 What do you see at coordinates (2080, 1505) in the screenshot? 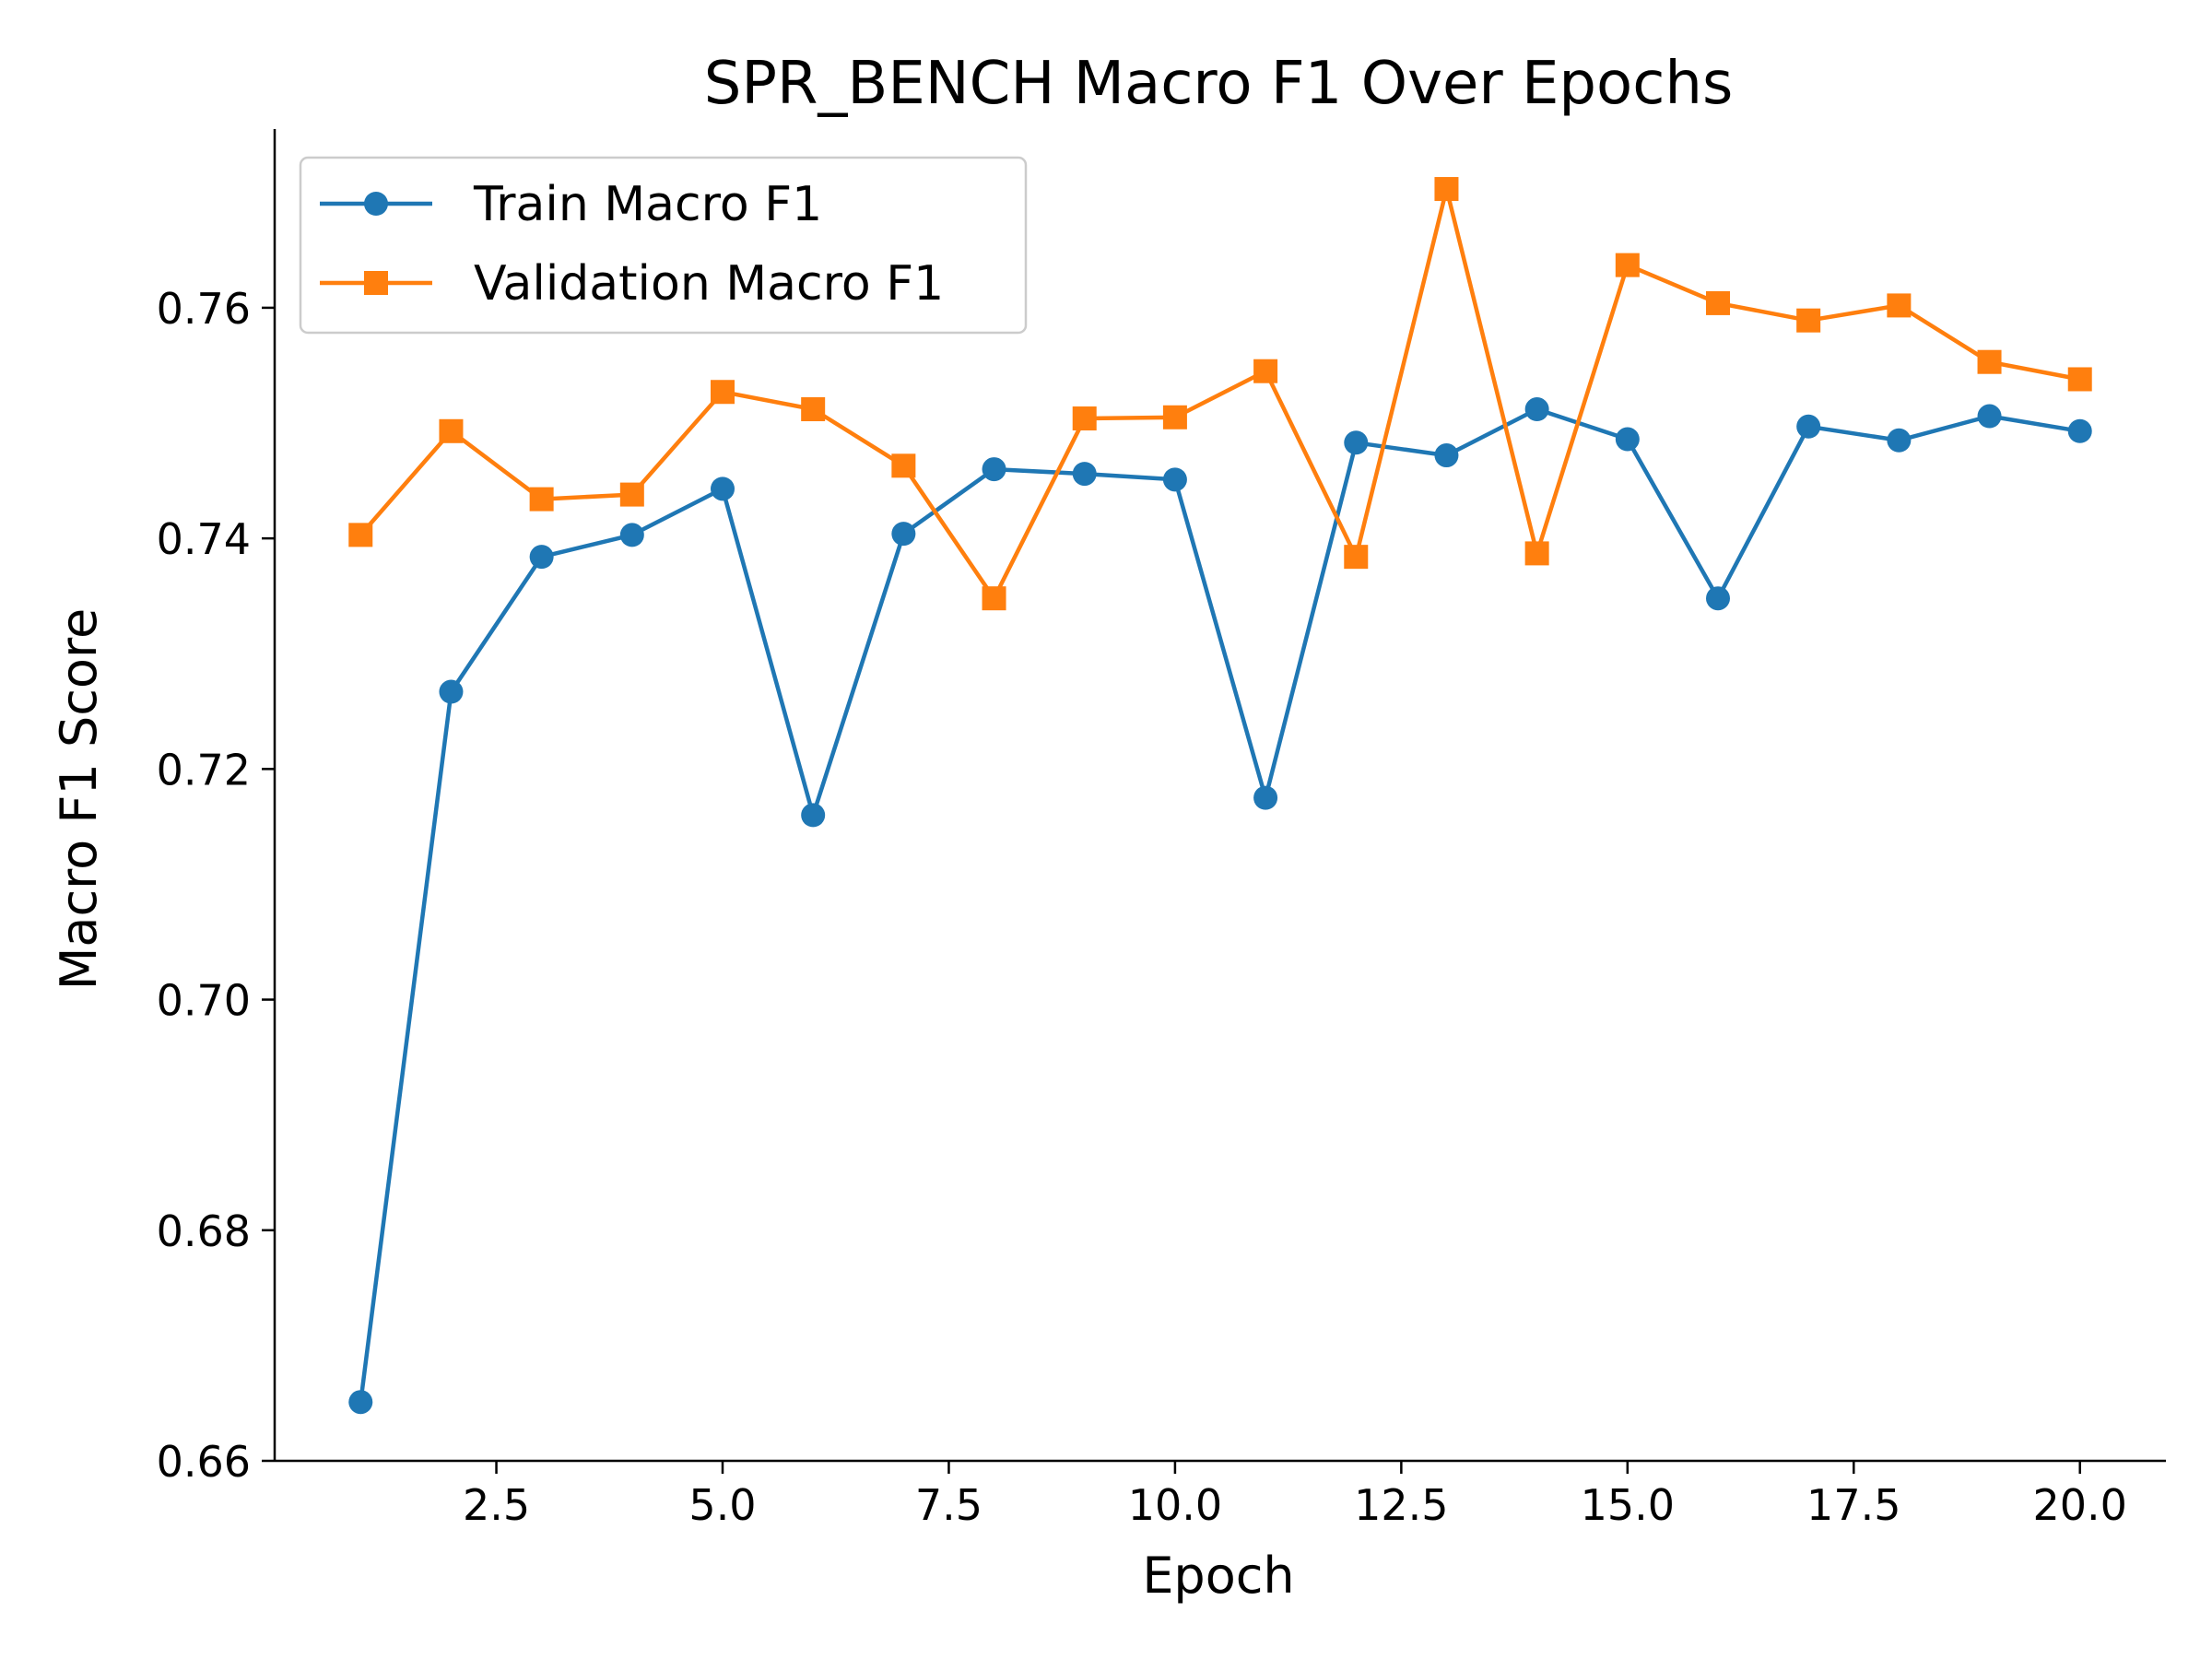
I see `x-tick-label: 20.0` at bounding box center [2080, 1505].